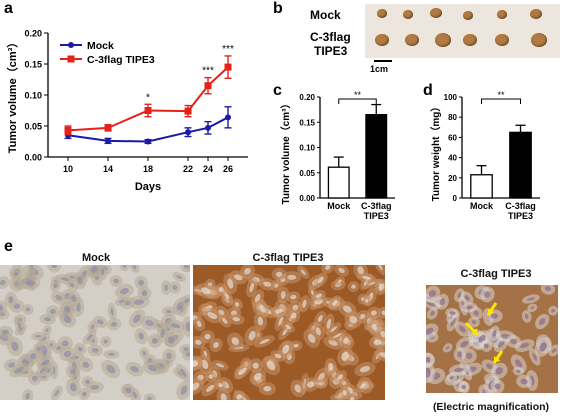  Describe the element at coordinates (520, 206) in the screenshot. I see `category-label: C-3flag` at that location.